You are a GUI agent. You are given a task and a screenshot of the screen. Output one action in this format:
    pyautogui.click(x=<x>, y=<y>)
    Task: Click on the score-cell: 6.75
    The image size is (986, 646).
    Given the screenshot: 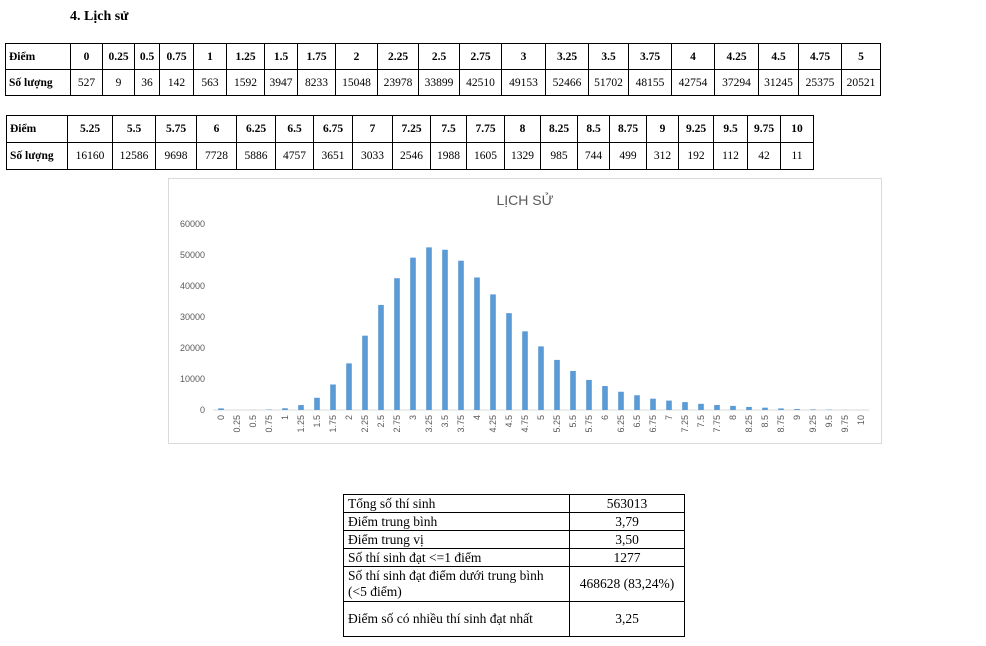 What is the action you would take?
    pyautogui.click(x=333, y=129)
    